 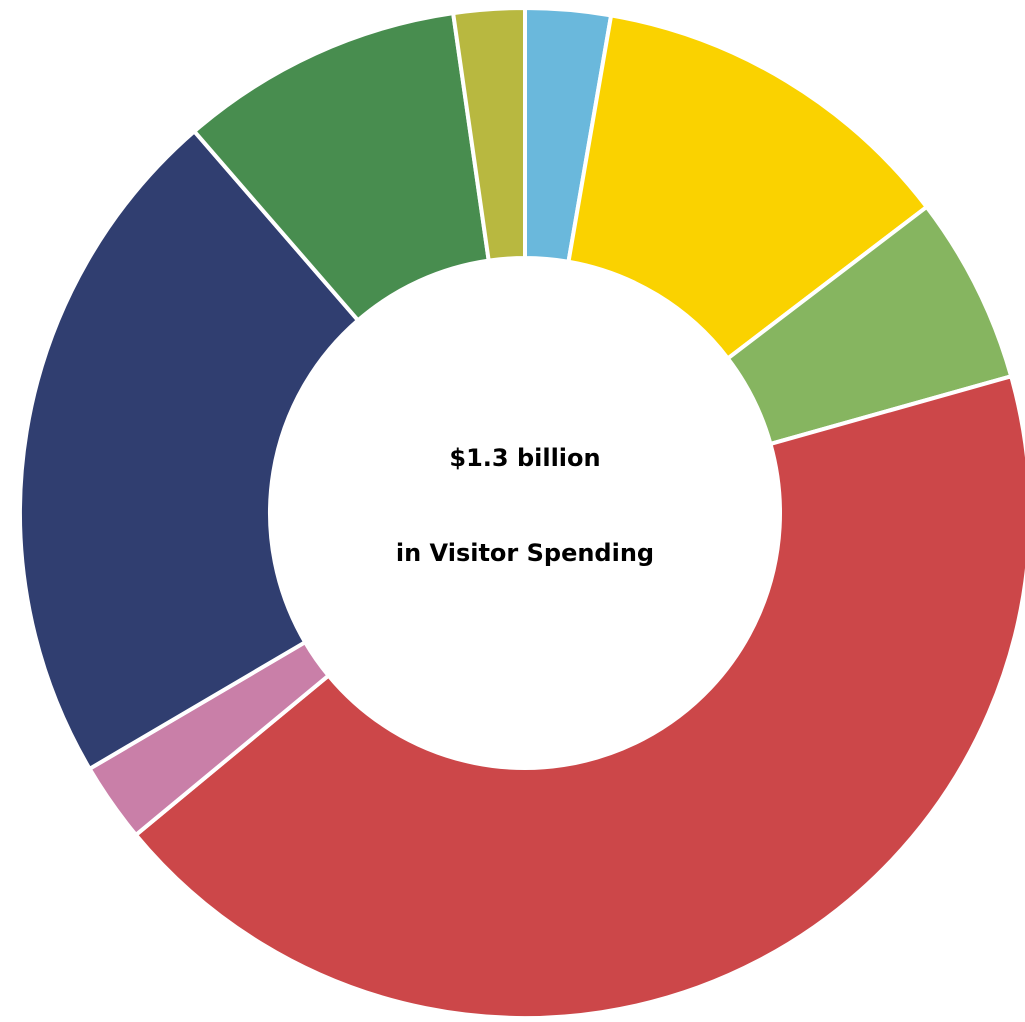 I want to click on center-title: $1.3 billion, so click(x=524, y=458).